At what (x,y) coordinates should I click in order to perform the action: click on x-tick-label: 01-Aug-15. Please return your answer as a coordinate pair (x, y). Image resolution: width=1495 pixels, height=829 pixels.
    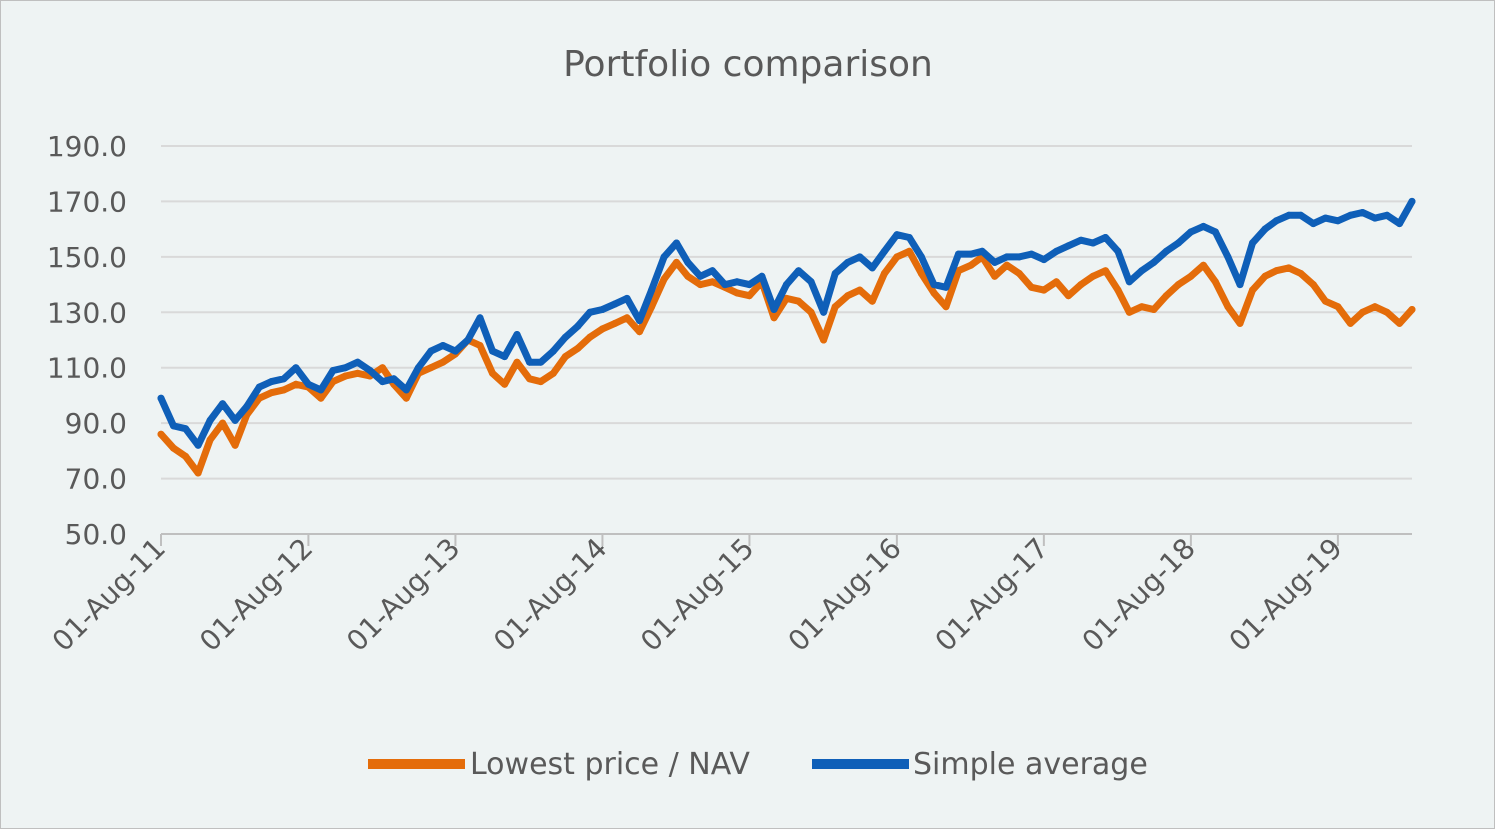
    Looking at the image, I should click on (697, 595).